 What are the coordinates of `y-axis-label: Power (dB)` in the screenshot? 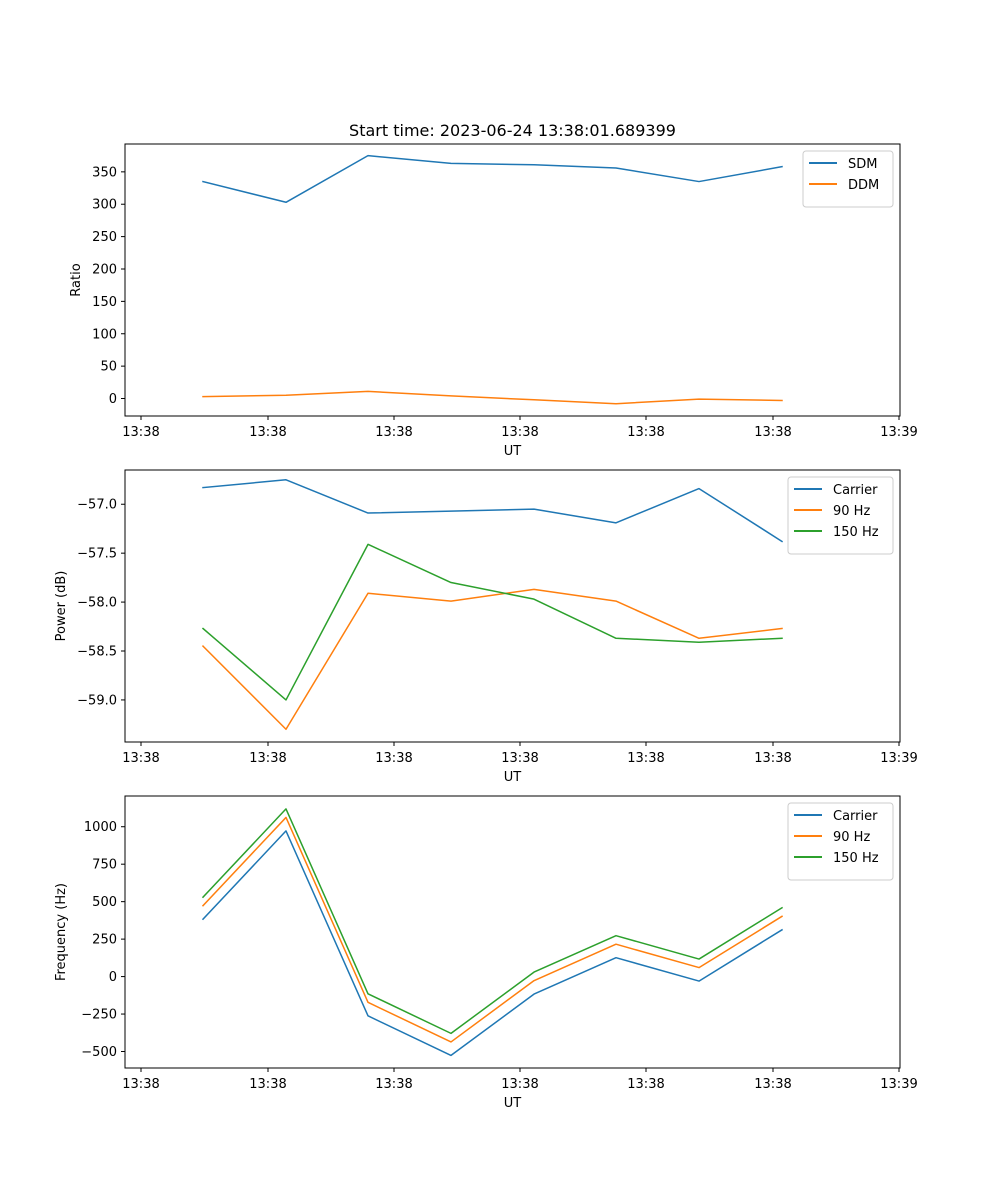 It's located at (61, 606).